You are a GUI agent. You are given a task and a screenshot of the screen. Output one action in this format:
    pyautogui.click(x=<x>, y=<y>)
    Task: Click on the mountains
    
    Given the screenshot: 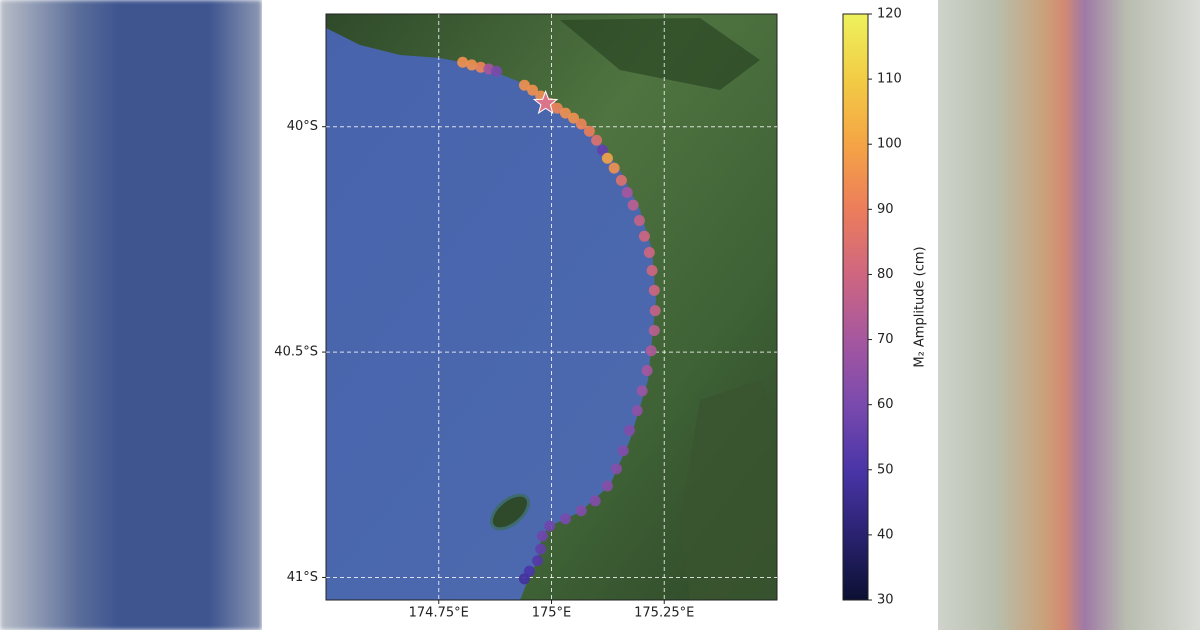 What is the action you would take?
    pyautogui.click(x=728, y=490)
    